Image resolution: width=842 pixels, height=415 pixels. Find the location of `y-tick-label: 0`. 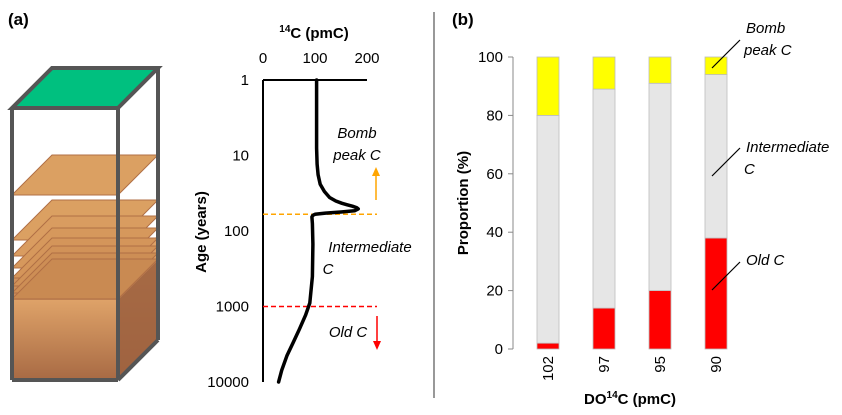

y-tick-label: 0 is located at coordinates (499, 349).